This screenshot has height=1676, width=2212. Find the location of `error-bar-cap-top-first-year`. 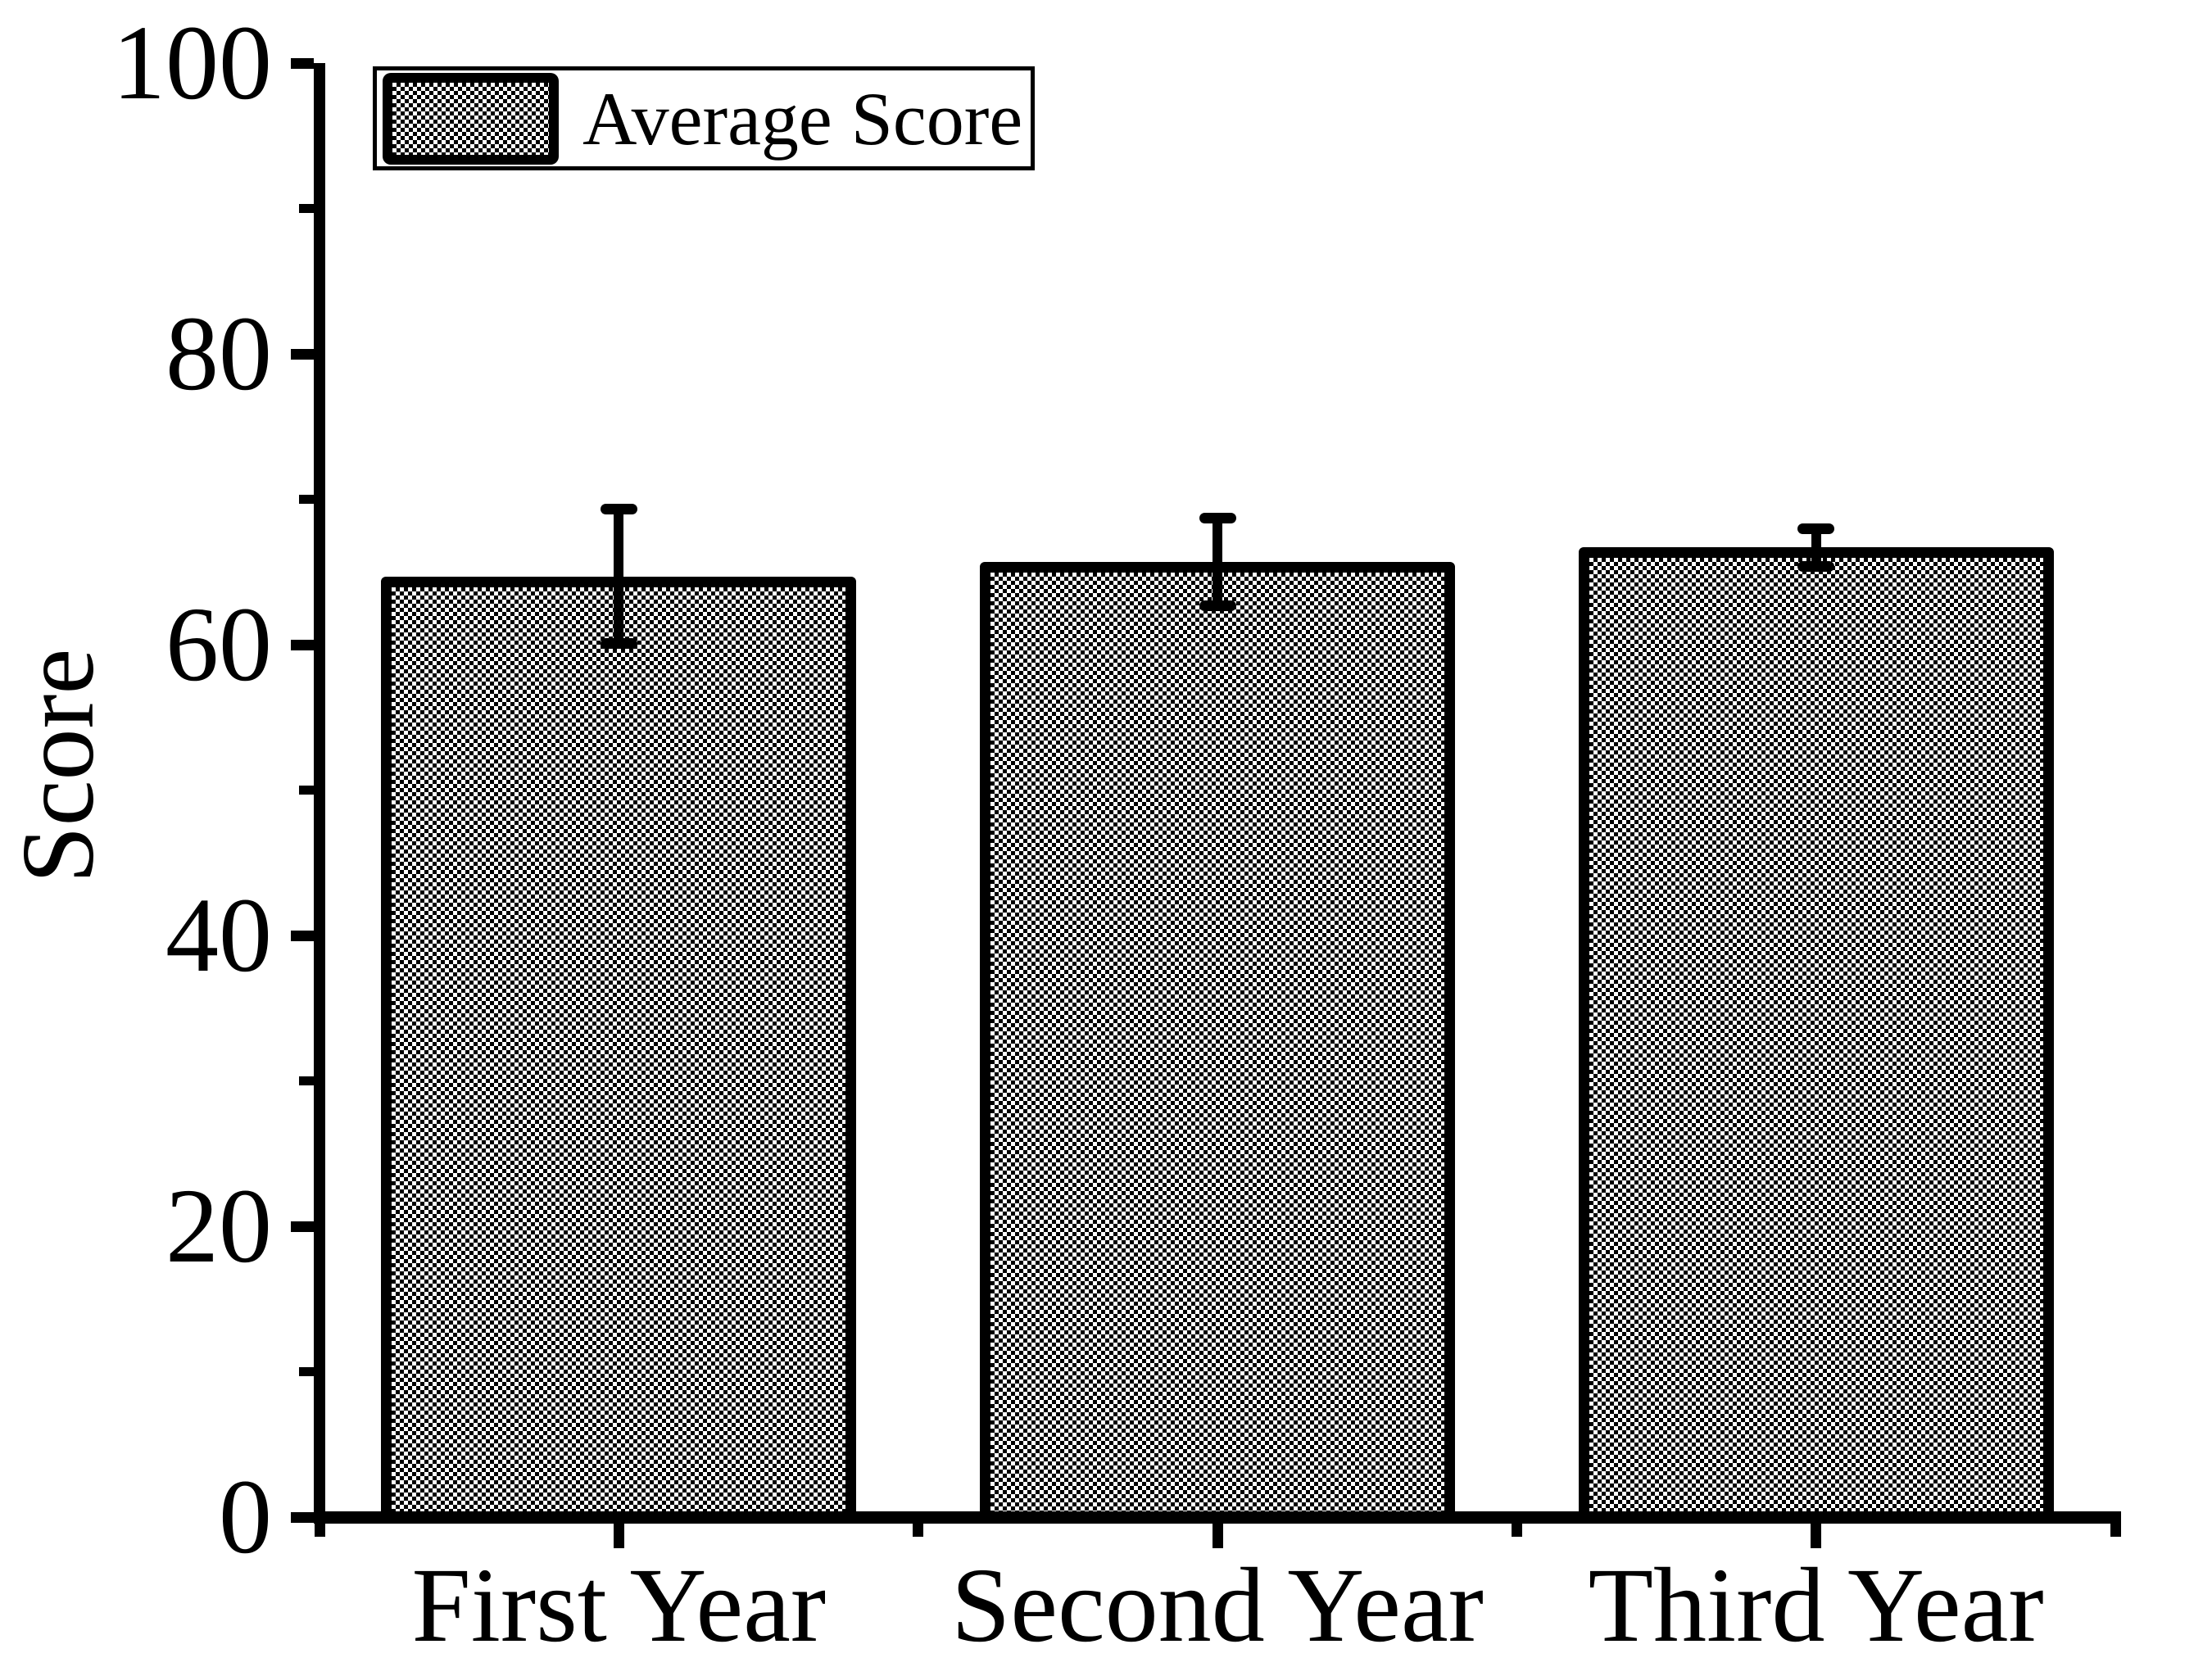

error-bar-cap-top-first-year is located at coordinates (618, 510).